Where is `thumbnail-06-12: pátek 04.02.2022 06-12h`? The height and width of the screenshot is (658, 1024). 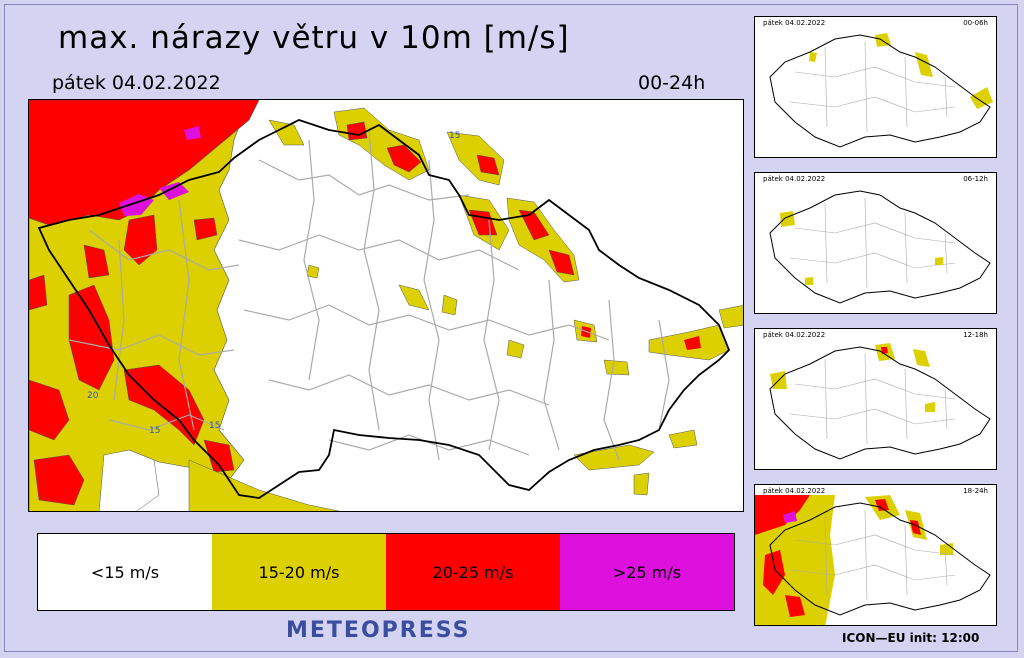
thumbnail-06-12: pátek 04.02.2022 06-12h is located at coordinates (875, 243).